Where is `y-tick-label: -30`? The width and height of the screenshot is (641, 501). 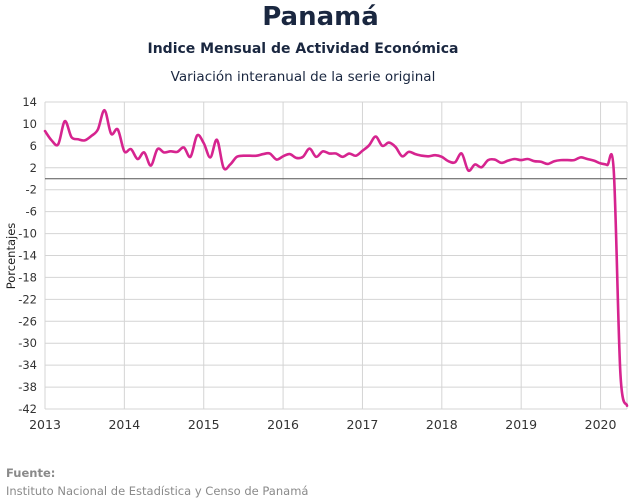
y-tick-label: -30 is located at coordinates (27, 343).